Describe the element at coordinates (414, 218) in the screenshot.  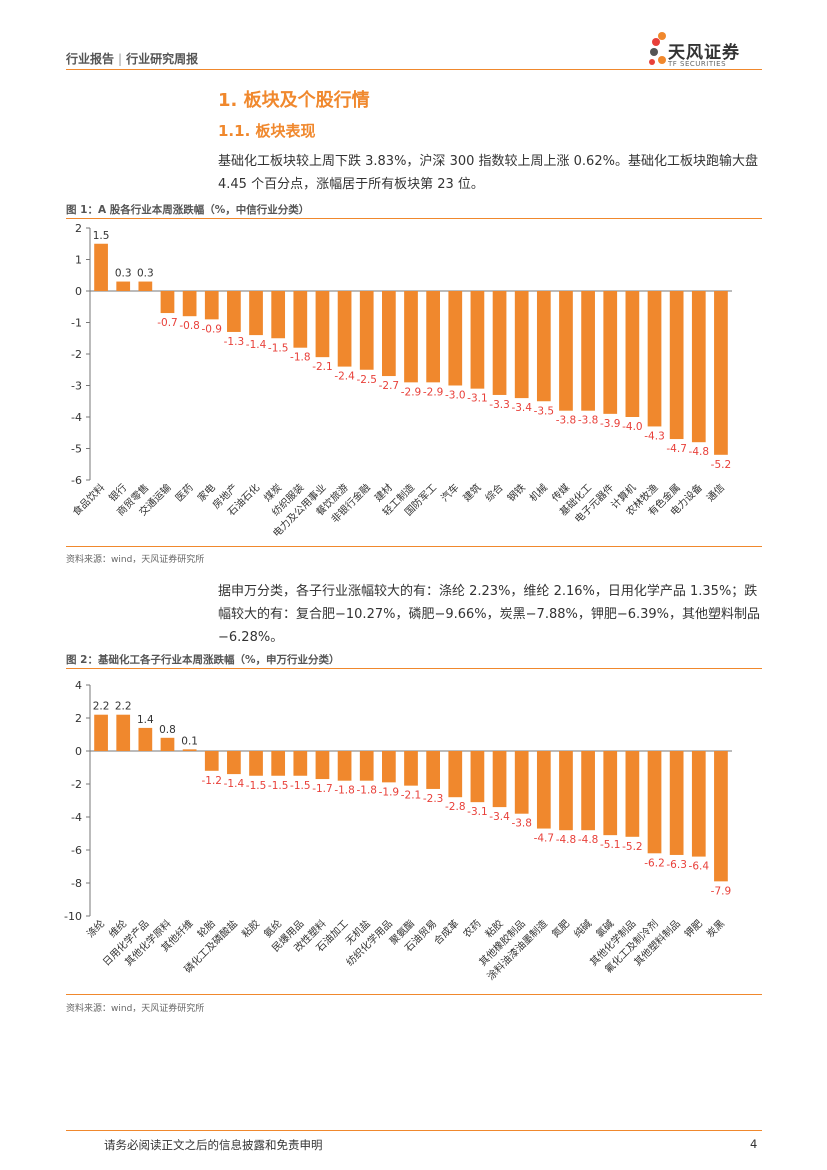
I see `figure-1-top-rule` at that location.